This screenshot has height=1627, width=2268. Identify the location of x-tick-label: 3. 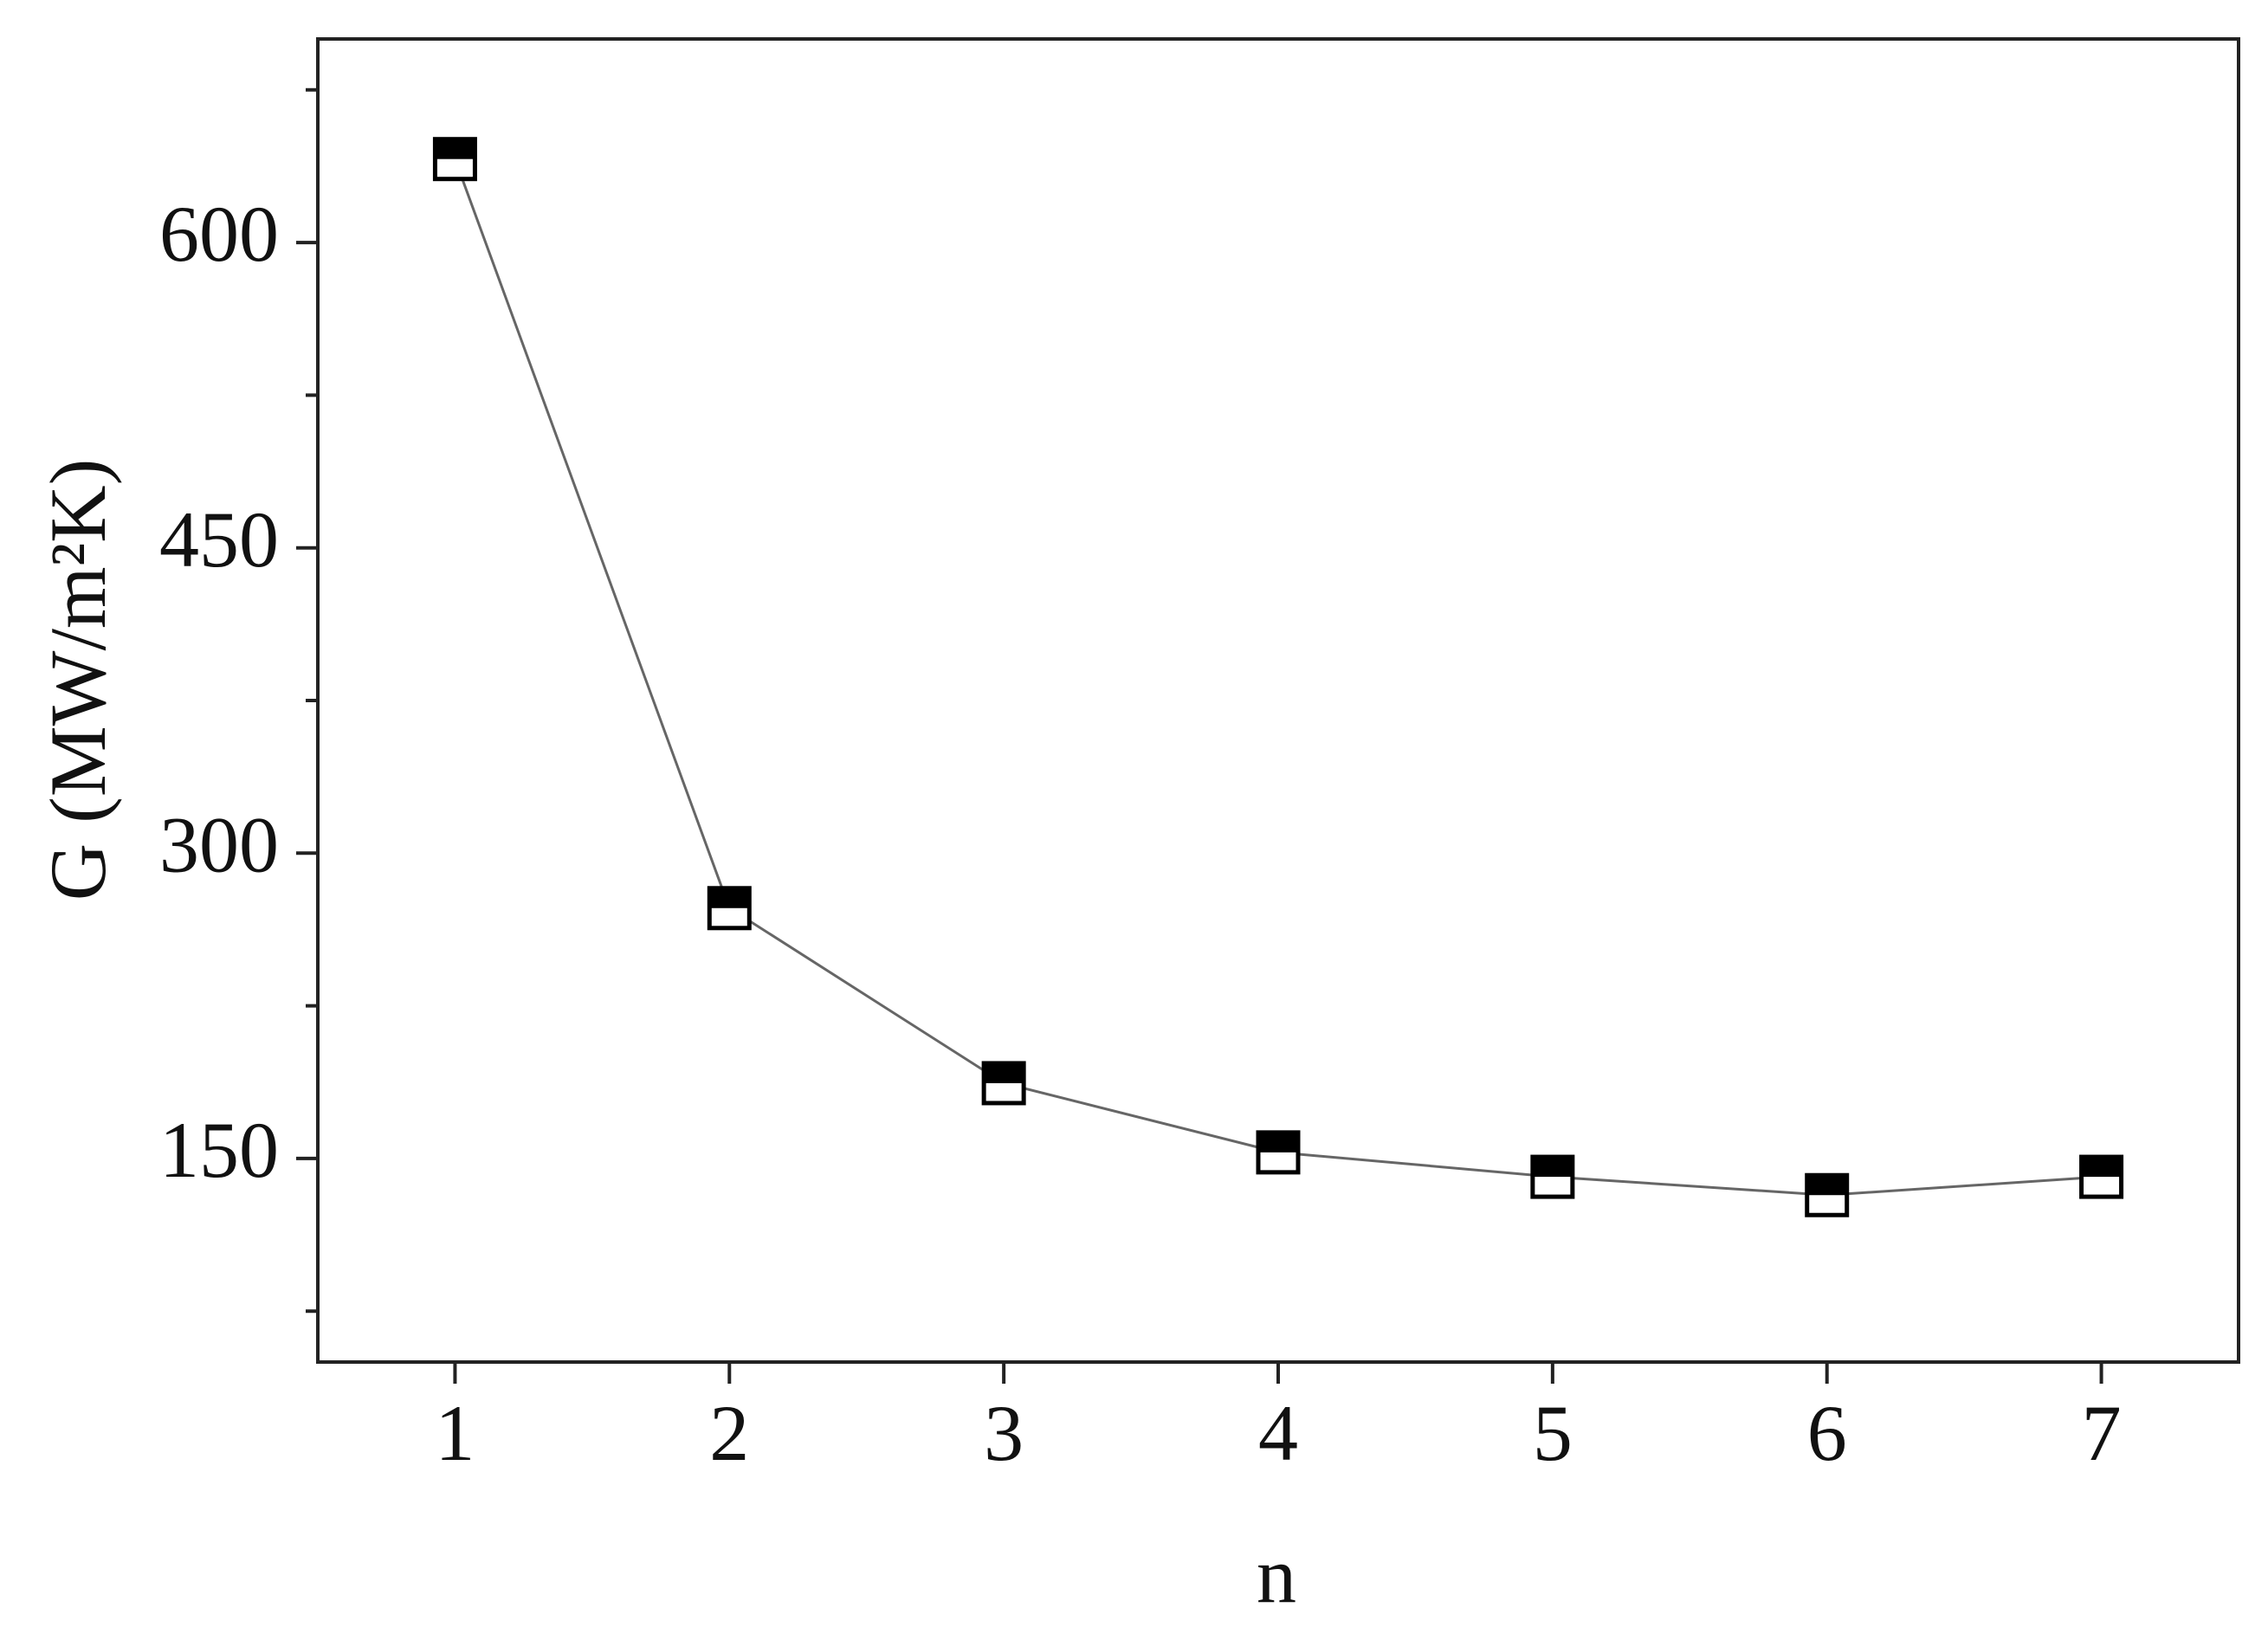
(1004, 1433).